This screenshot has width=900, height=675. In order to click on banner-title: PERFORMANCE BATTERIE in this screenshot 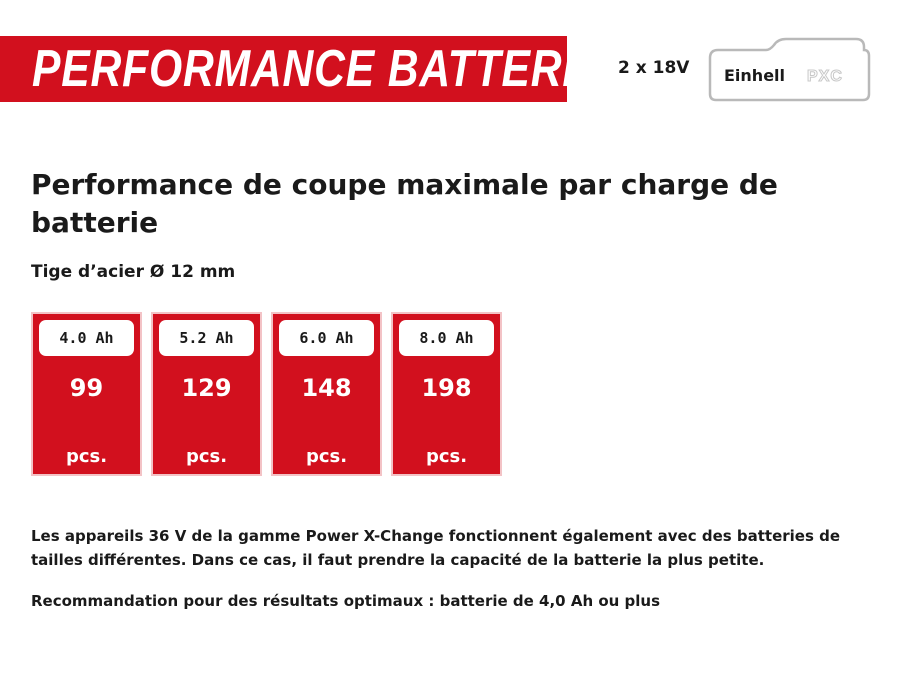, I will do `click(299, 69)`.